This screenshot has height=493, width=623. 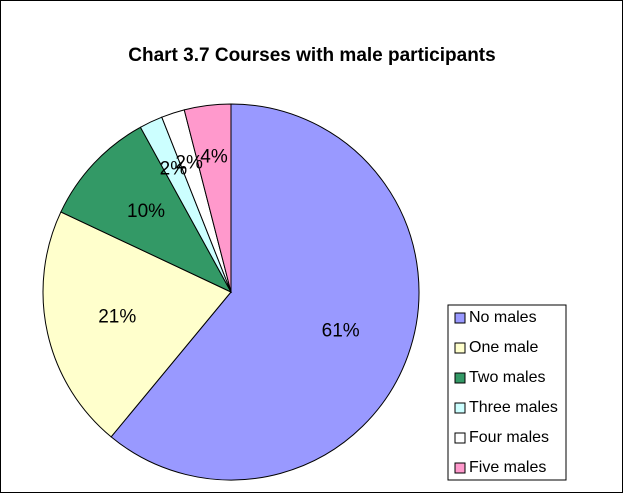 What do you see at coordinates (513, 407) in the screenshot?
I see `legend-label: Three males` at bounding box center [513, 407].